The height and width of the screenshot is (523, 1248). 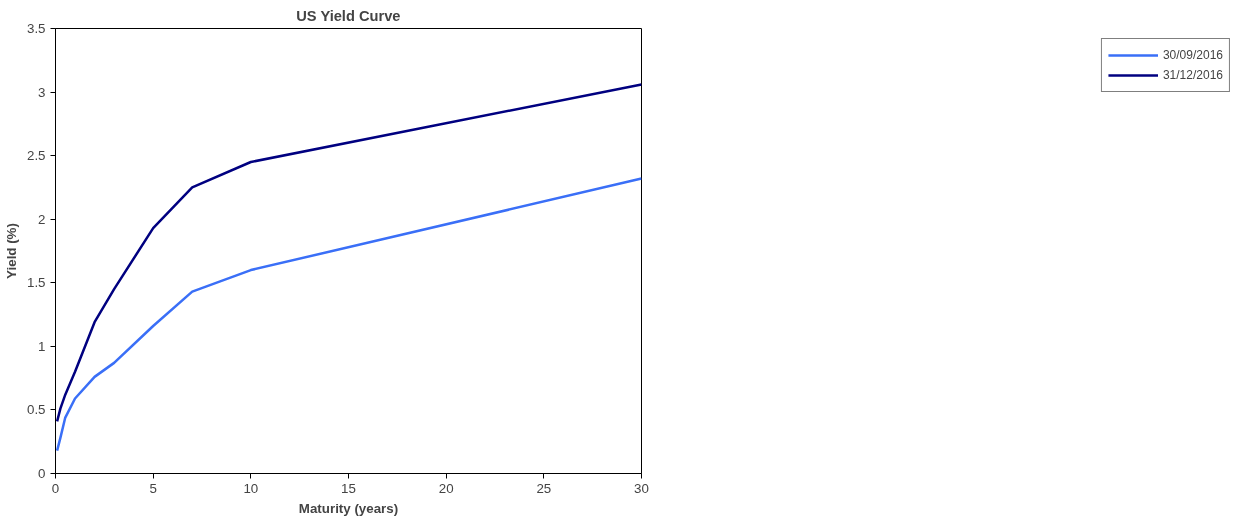 I want to click on x-tick-label: 0, so click(x=55, y=488).